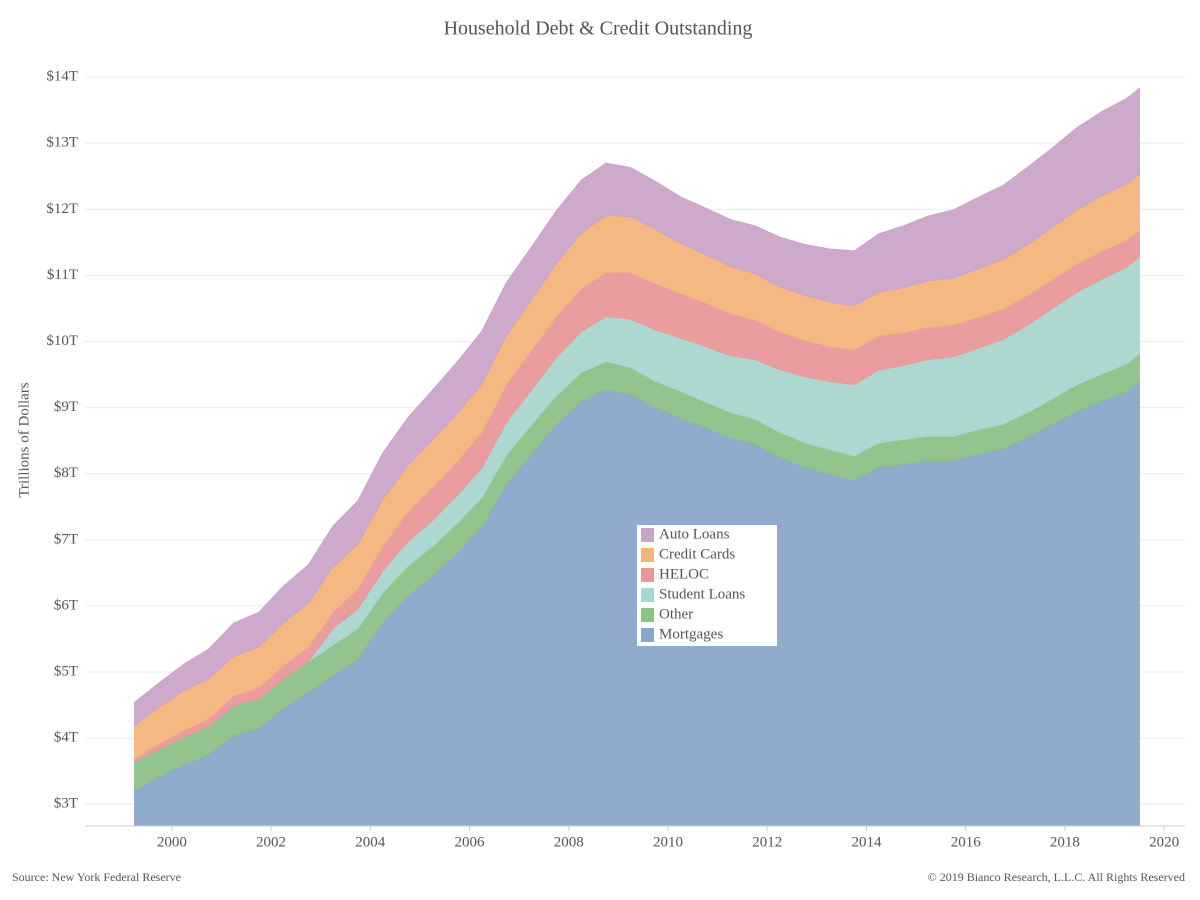 This screenshot has width=1200, height=900. What do you see at coordinates (62, 341) in the screenshot?
I see `y-tick-label: $10T` at bounding box center [62, 341].